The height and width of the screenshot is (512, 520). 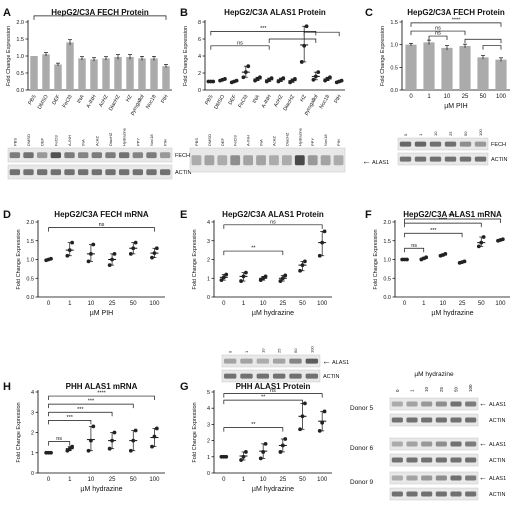 What do you see at coordinates (32, 413) in the screenshot?
I see `y-tick-label: 3` at bounding box center [32, 413].